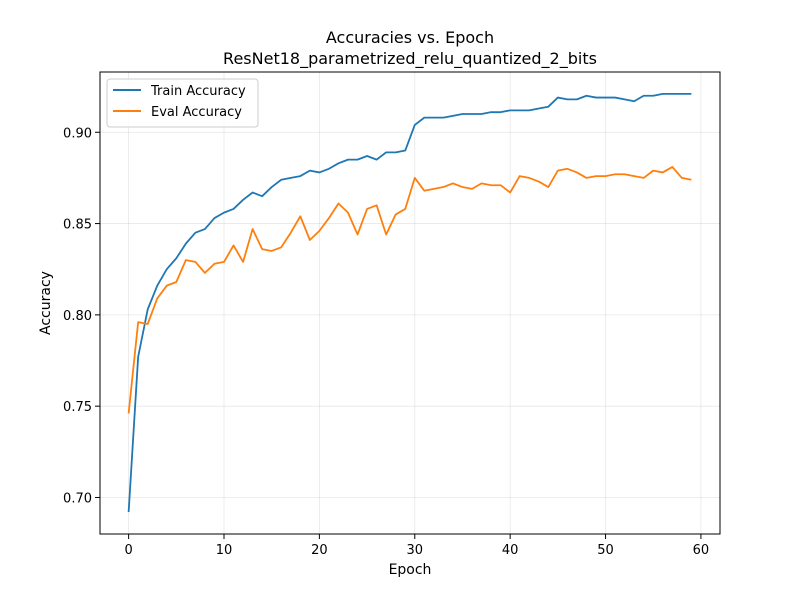 This screenshot has height=600, width=800. I want to click on legend-label-eval: Eval Accuracy, so click(196, 112).